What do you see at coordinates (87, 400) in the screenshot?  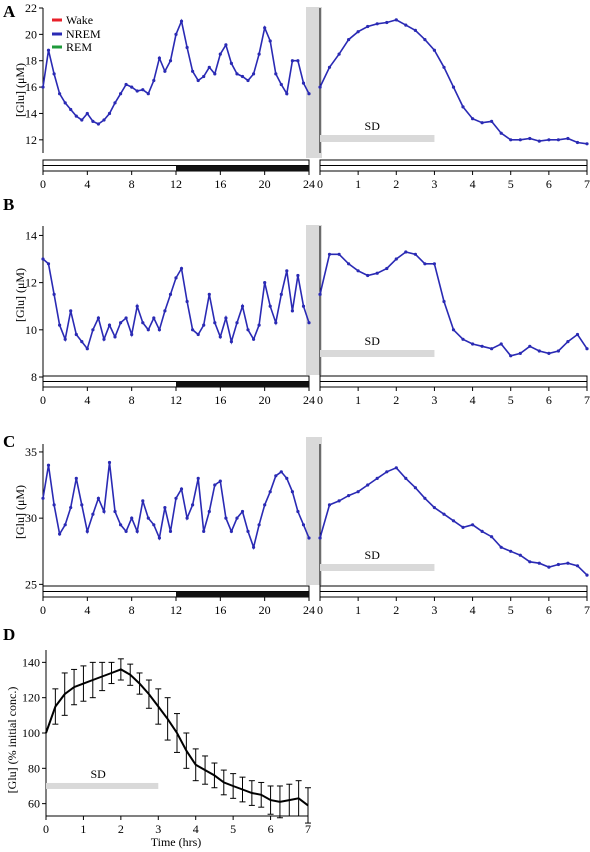 I see `panel-b-left-x-tick-label: 4` at bounding box center [87, 400].